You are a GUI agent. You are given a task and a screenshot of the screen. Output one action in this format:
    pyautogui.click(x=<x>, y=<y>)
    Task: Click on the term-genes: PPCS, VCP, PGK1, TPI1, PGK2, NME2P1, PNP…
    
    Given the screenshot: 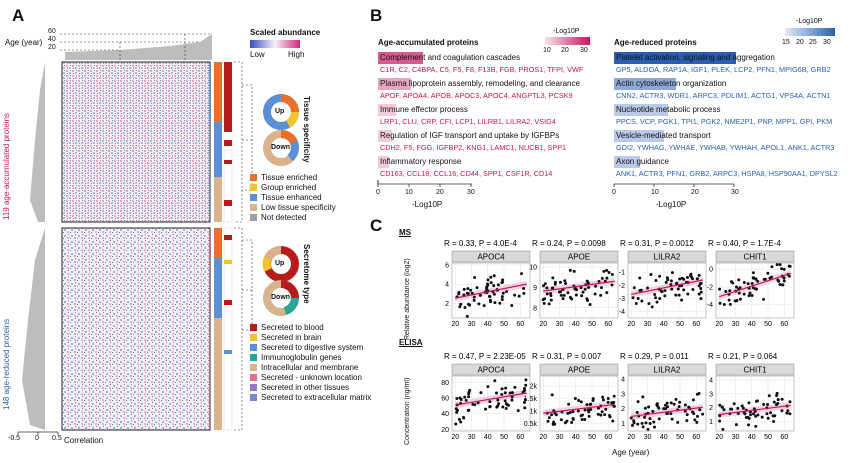 What is the action you would take?
    pyautogui.click(x=724, y=121)
    